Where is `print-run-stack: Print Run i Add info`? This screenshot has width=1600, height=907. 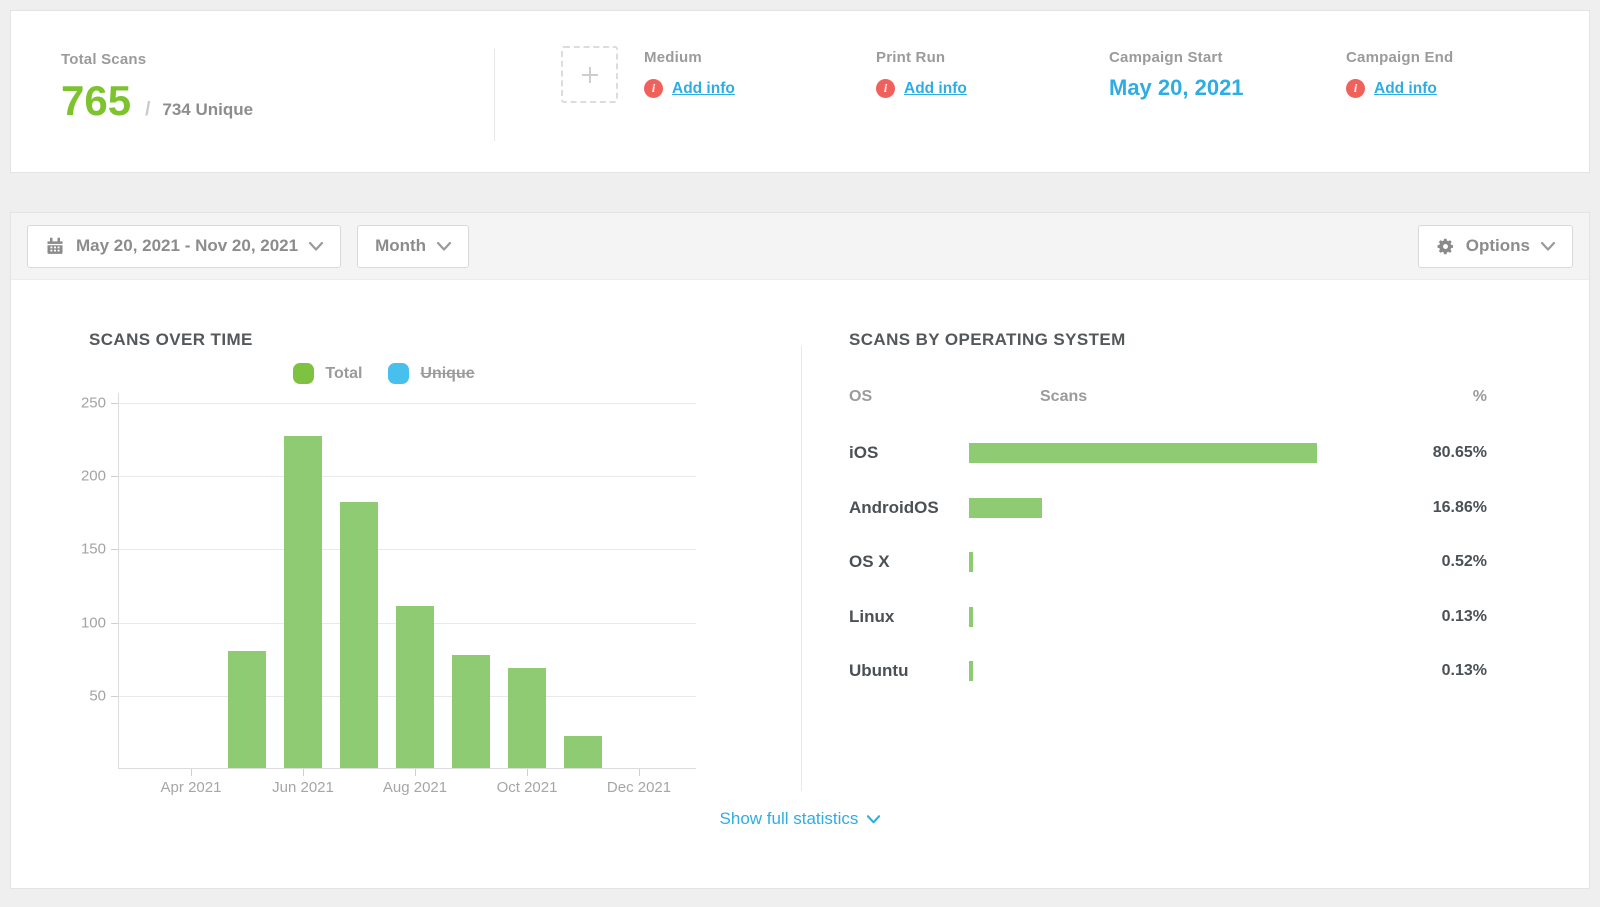 print-run-stack: Print Run i Add info is located at coordinates (921, 73).